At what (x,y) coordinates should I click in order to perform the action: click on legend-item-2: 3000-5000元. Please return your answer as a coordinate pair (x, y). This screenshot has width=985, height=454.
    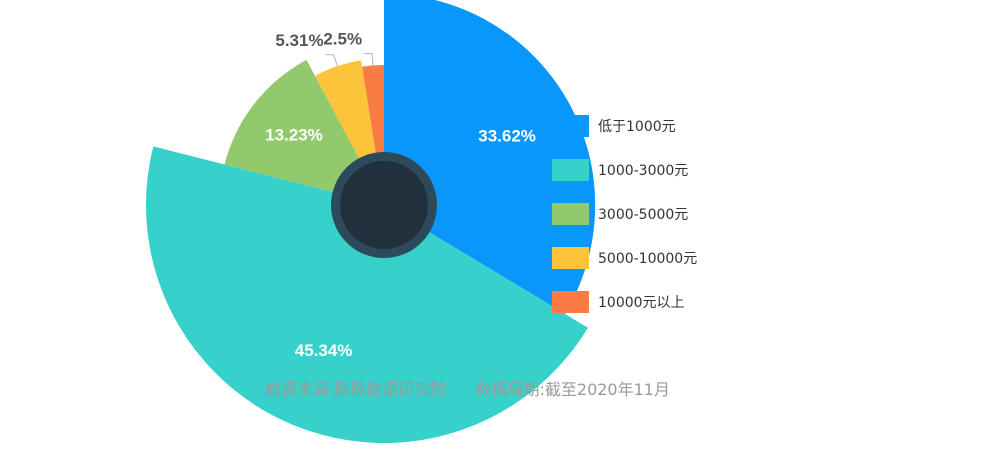
    Looking at the image, I should click on (624, 214).